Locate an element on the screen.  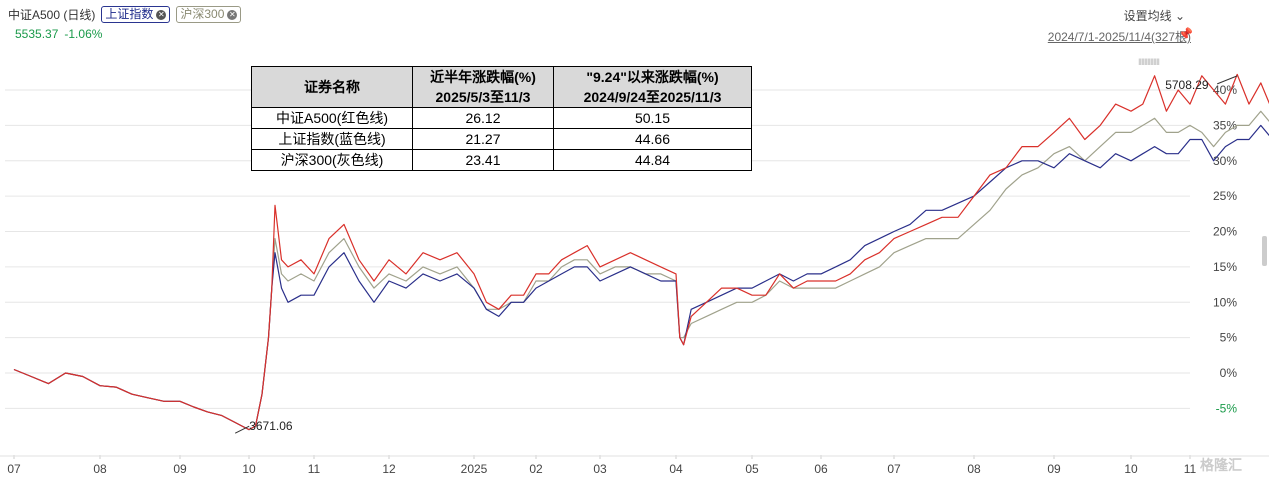
tag-shanghai-index: 上证指数 ✕ is located at coordinates (136, 14).